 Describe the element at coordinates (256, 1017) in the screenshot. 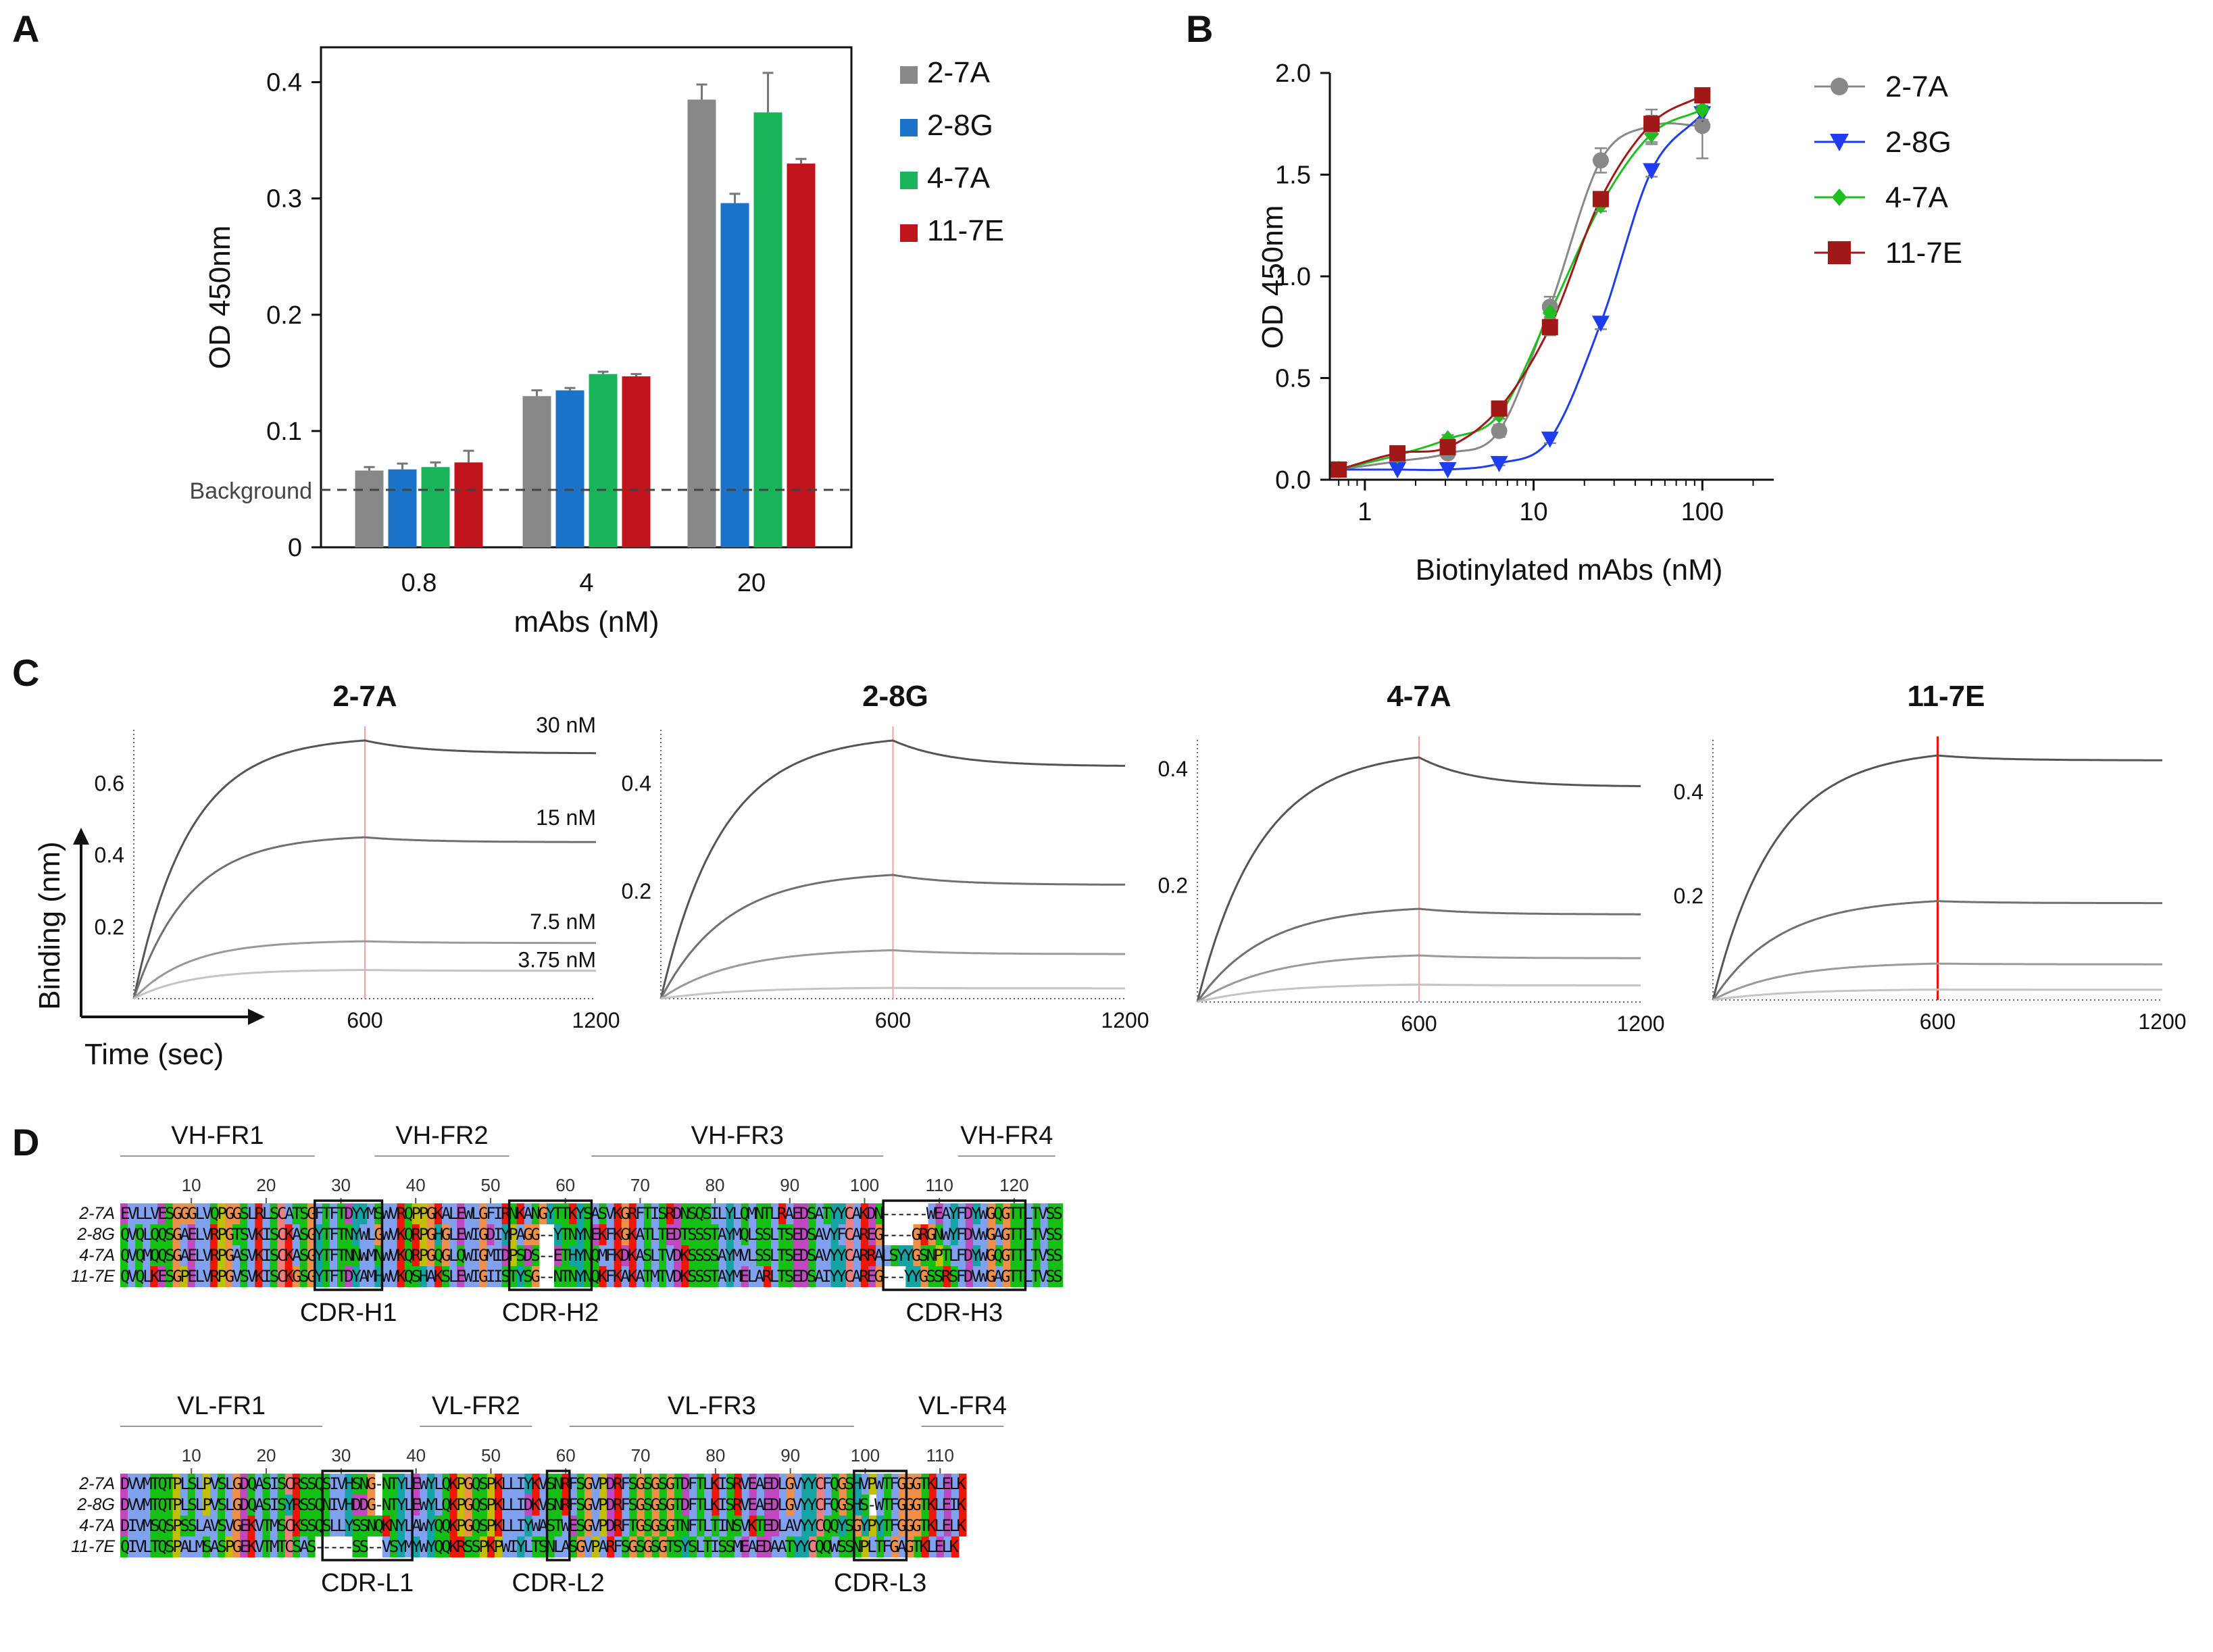

I see `x-arrowhead` at that location.